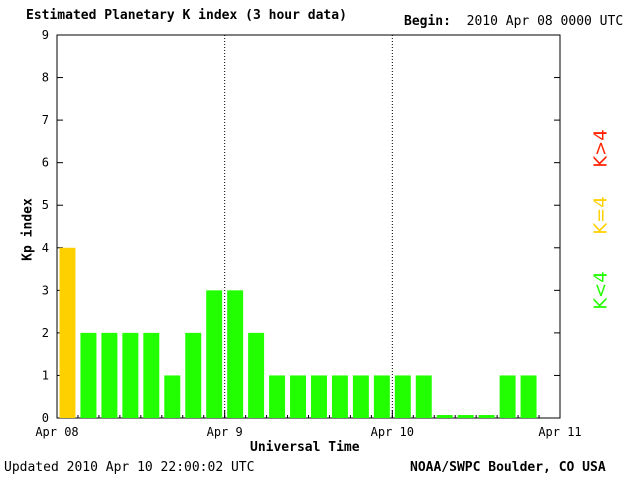  Describe the element at coordinates (45, 248) in the screenshot. I see `y-tick-label: 4` at that location.